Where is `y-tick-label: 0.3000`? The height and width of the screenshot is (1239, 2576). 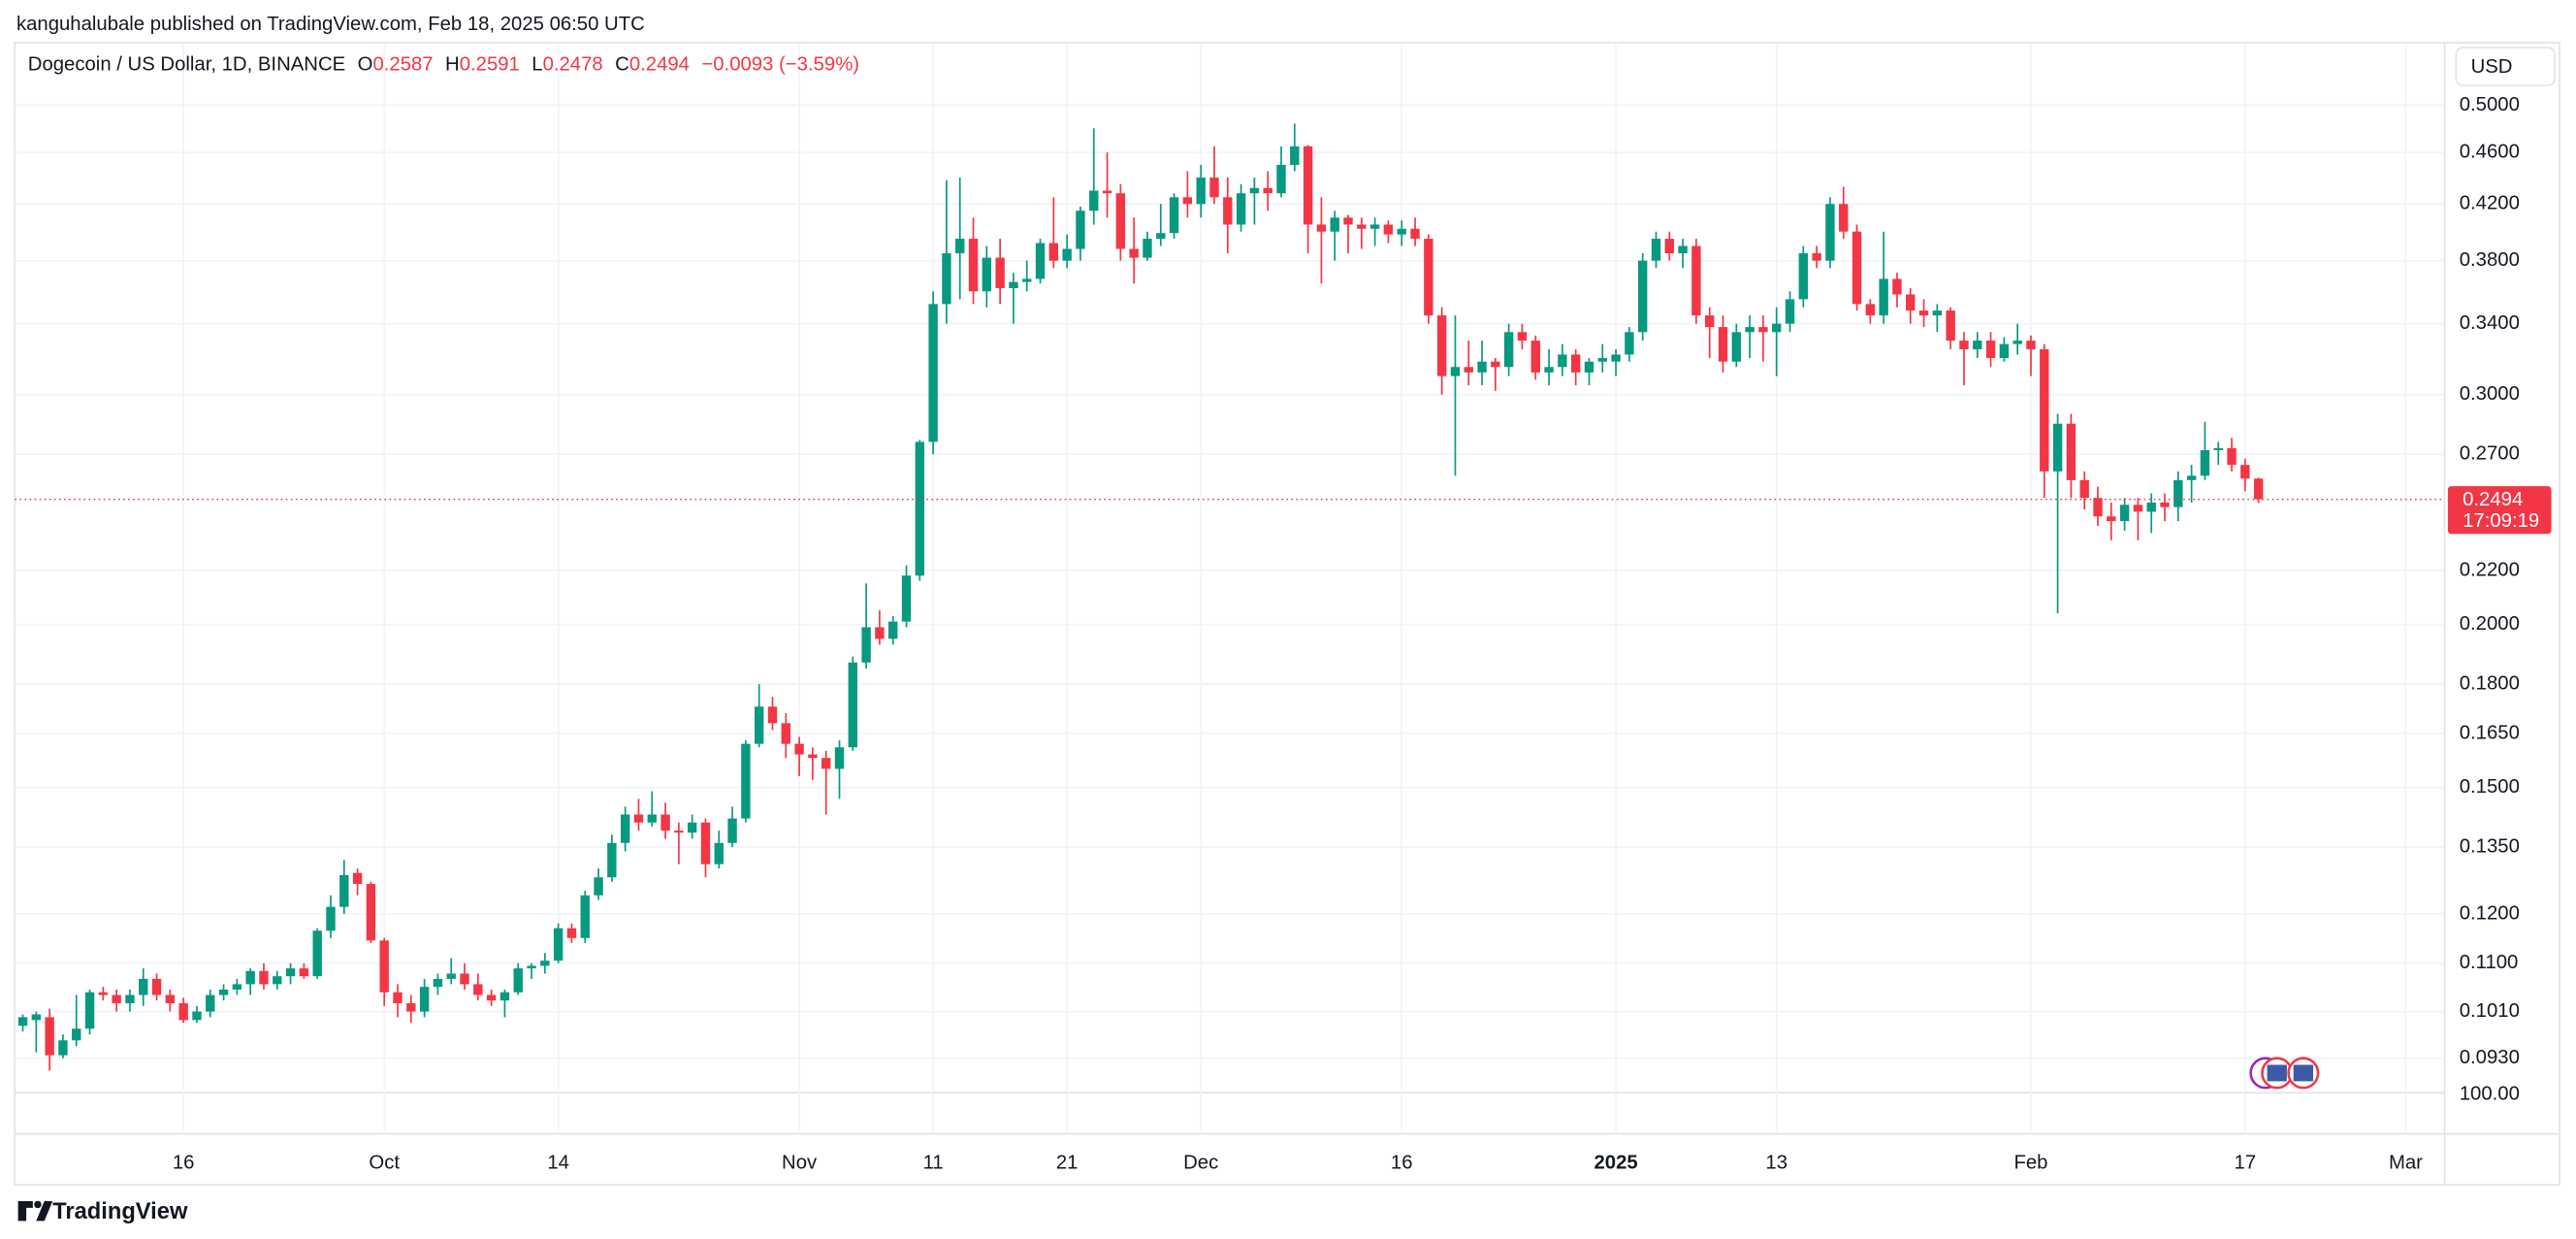 y-tick-label: 0.3000 is located at coordinates (2490, 394).